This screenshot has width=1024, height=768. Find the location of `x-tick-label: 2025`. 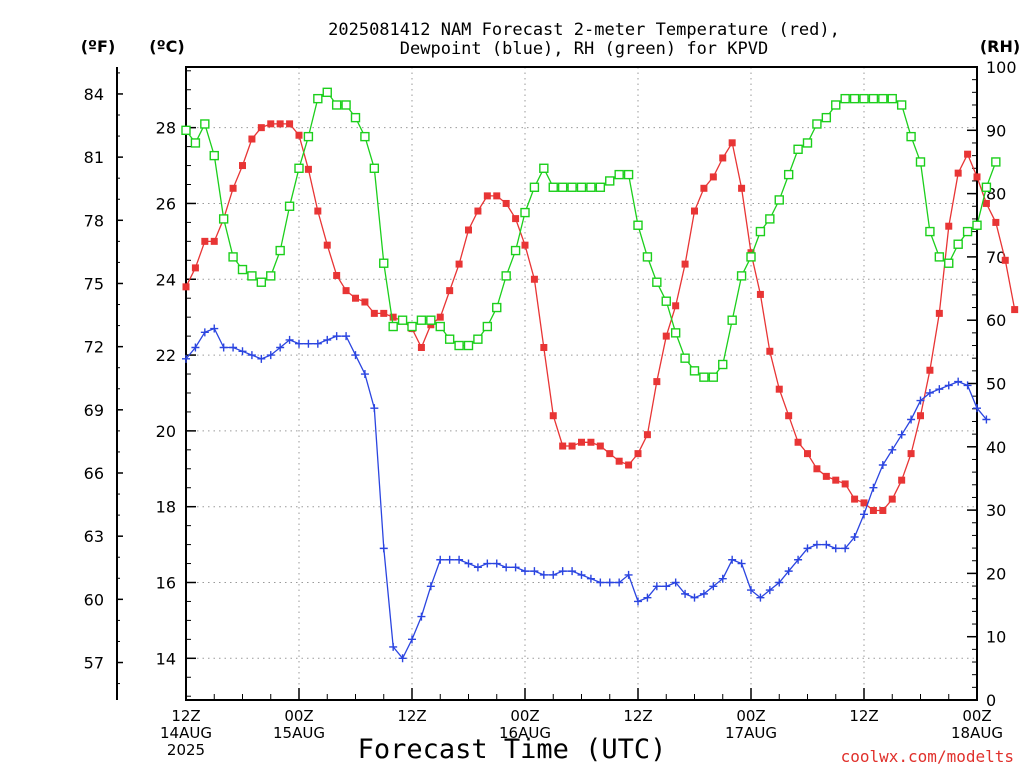

x-tick-label: 2025 is located at coordinates (186, 750).